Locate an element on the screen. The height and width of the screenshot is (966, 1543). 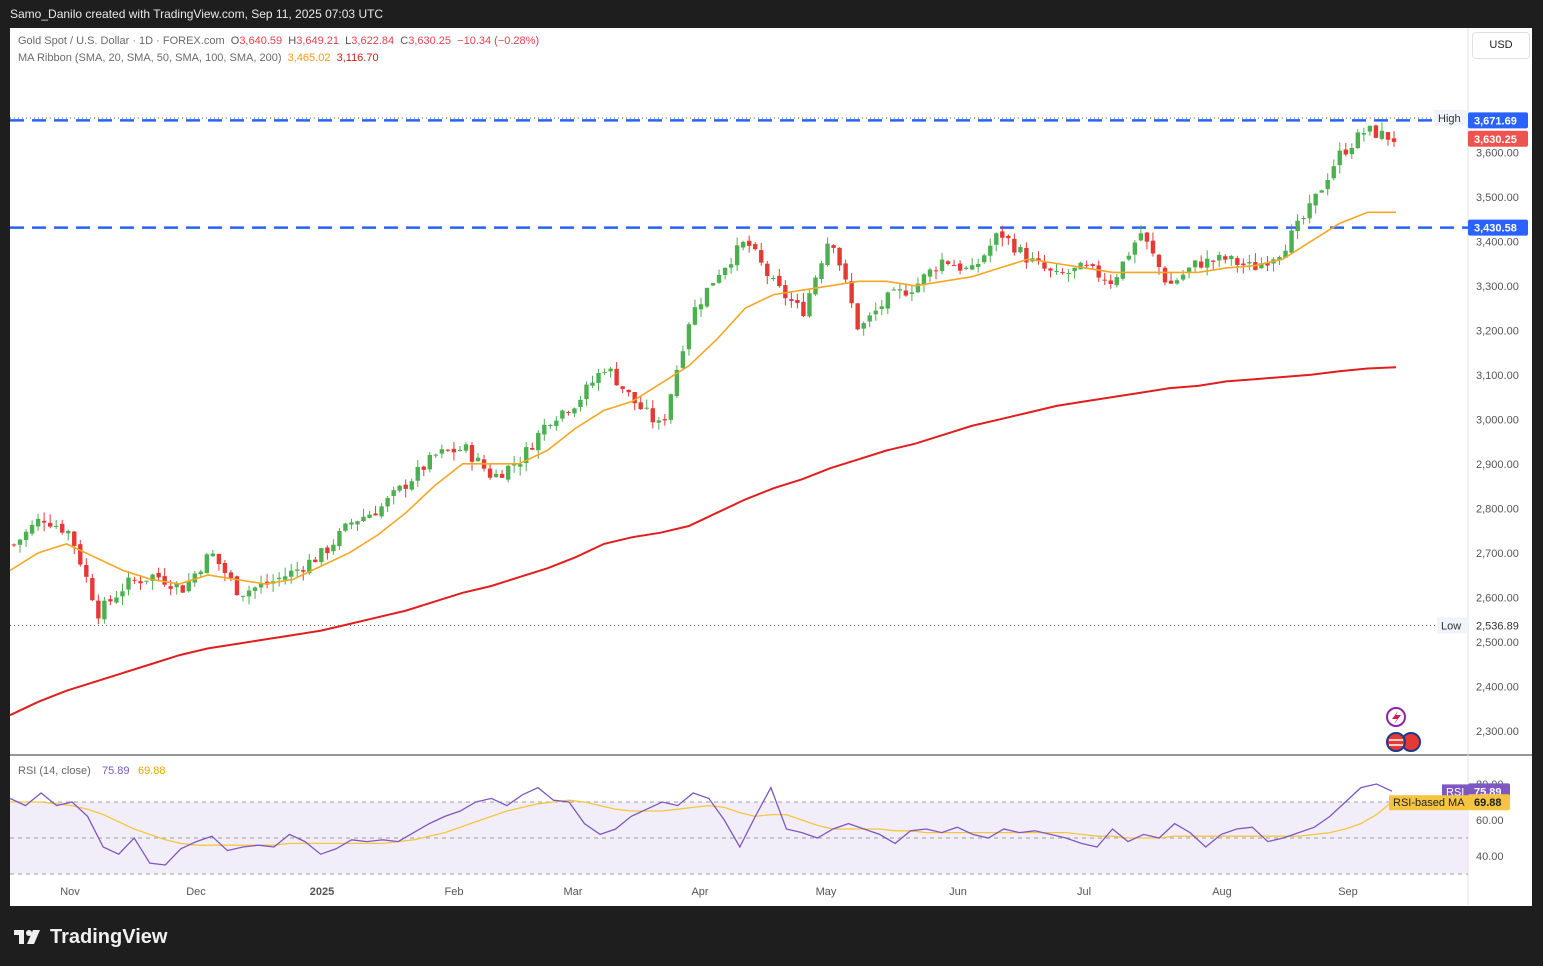
currency-button: USD is located at coordinates (1501, 45).